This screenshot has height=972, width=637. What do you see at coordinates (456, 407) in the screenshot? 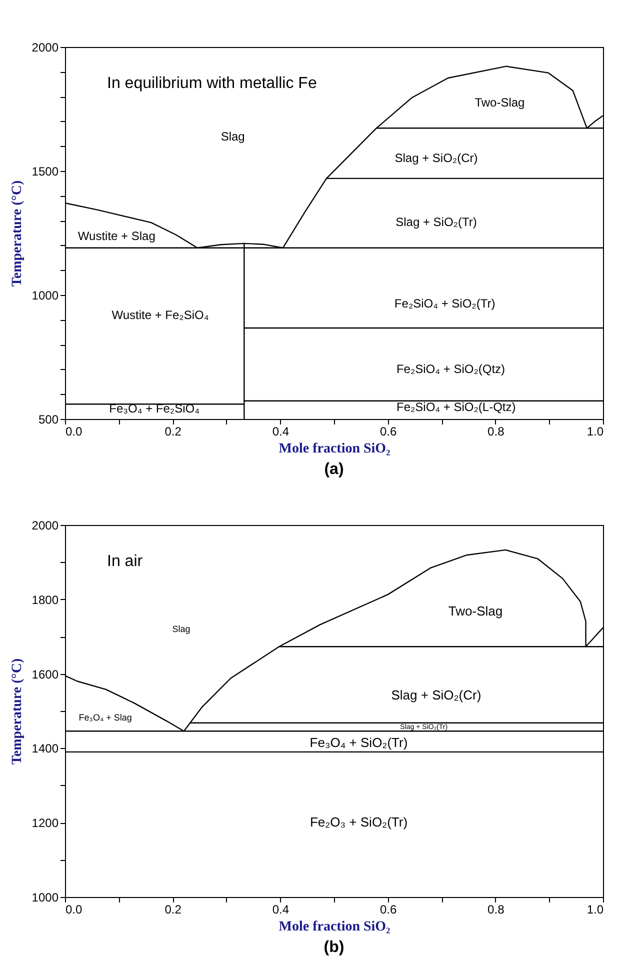
I see `annotation: Fe₂SiO₄ + SiO₂(L-Qtz)` at bounding box center [456, 407].